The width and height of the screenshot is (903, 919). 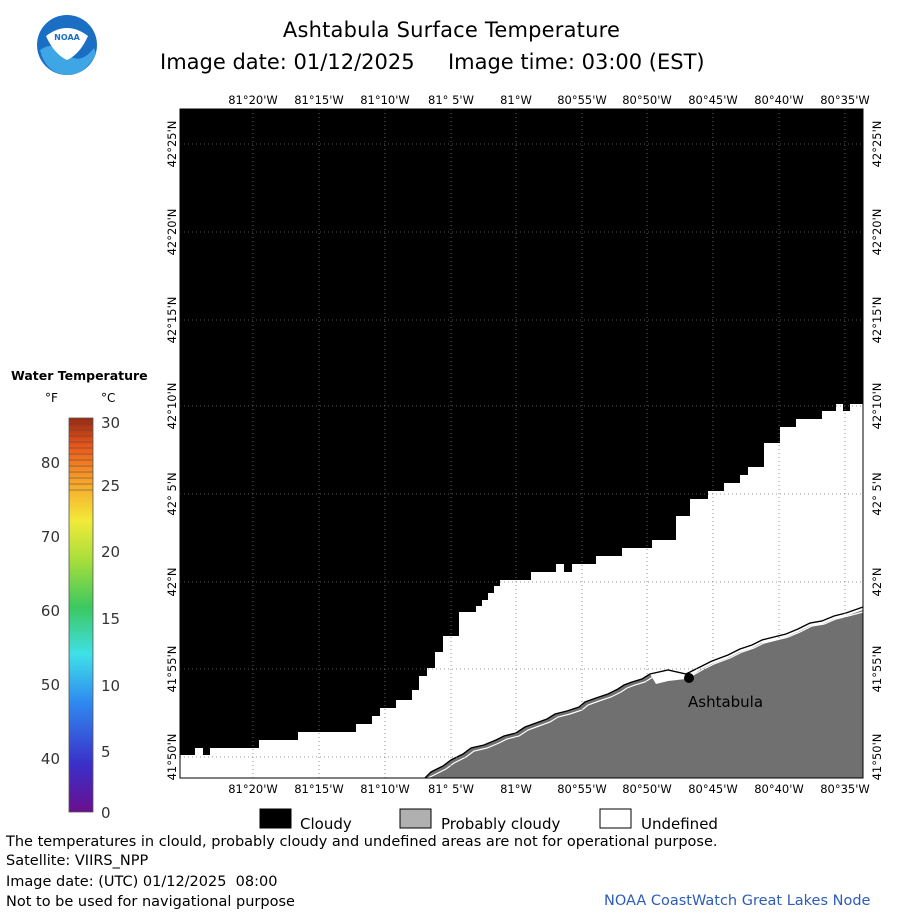 I want to click on c-tick-labels: 30 25 20 15 10 5 0, so click(x=110, y=618).